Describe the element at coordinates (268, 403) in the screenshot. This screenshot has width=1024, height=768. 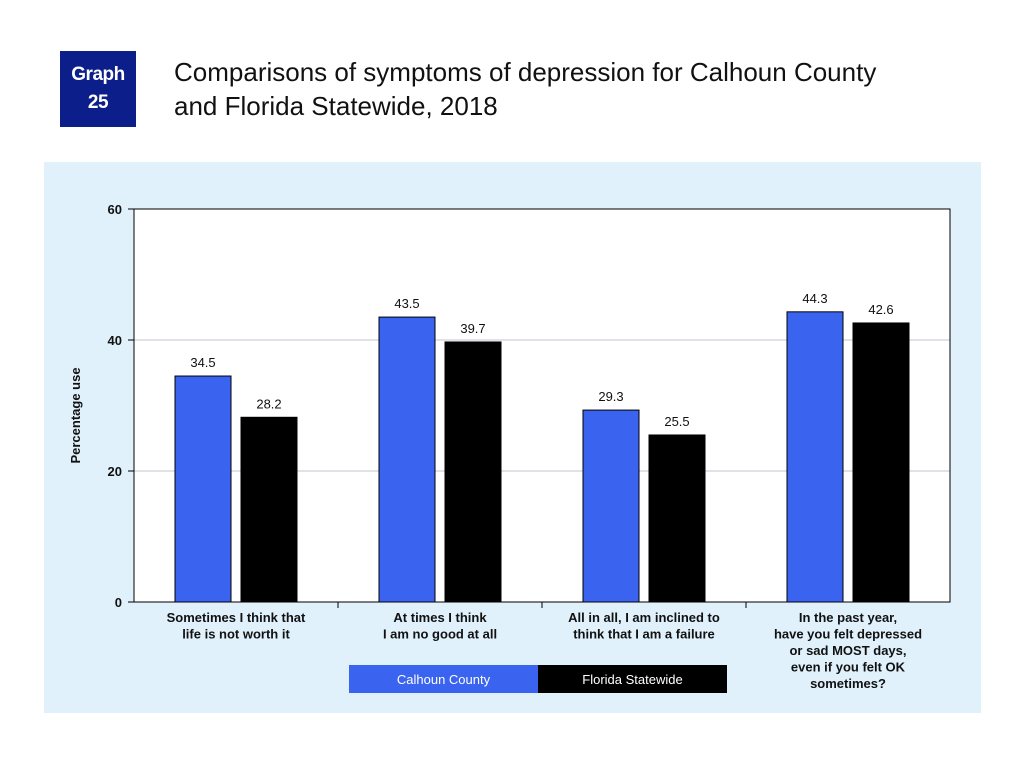
I see `data-label: 28.2` at that location.